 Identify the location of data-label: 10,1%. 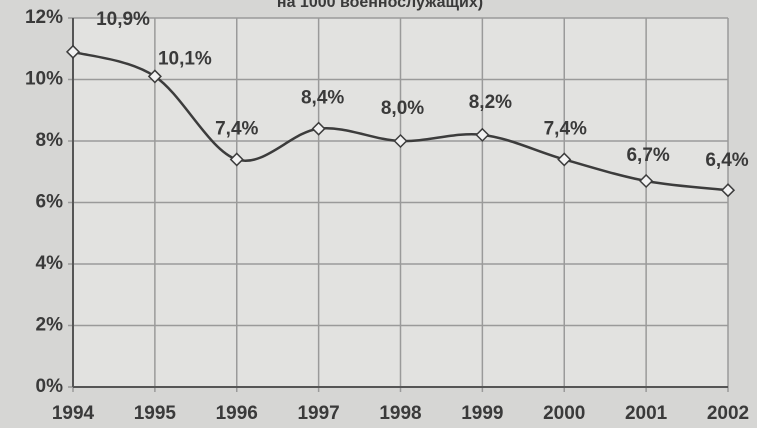
(185, 58).